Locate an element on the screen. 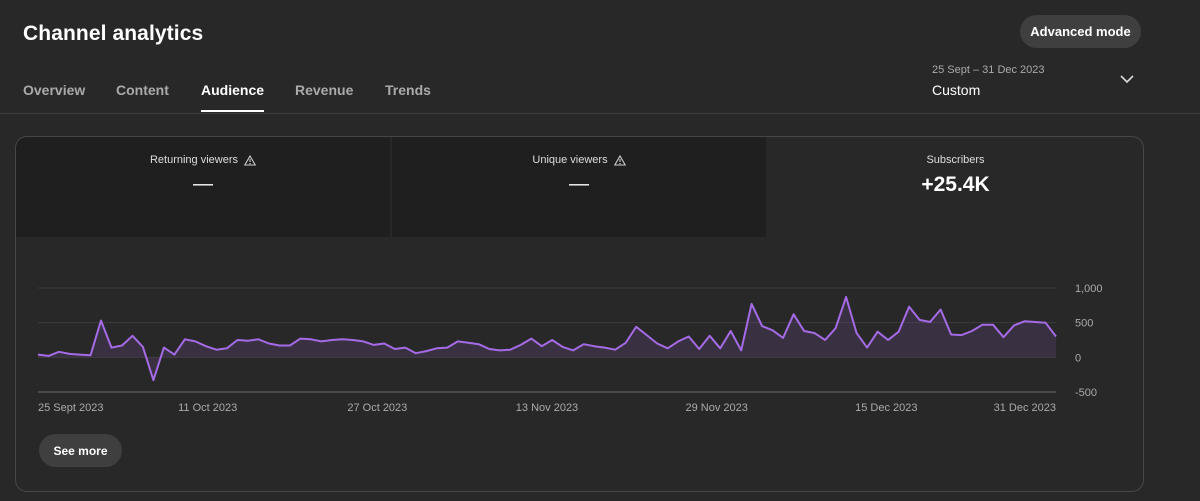 The width and height of the screenshot is (1200, 501). advanced-mode-button: Advanced mode is located at coordinates (1080, 31).